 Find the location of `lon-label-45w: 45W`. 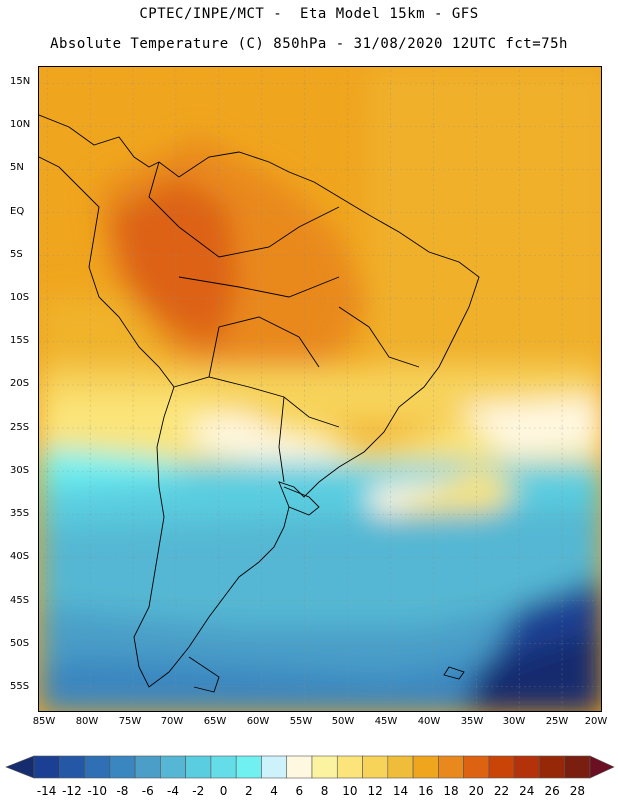

lon-label-45w: 45W is located at coordinates (386, 721).